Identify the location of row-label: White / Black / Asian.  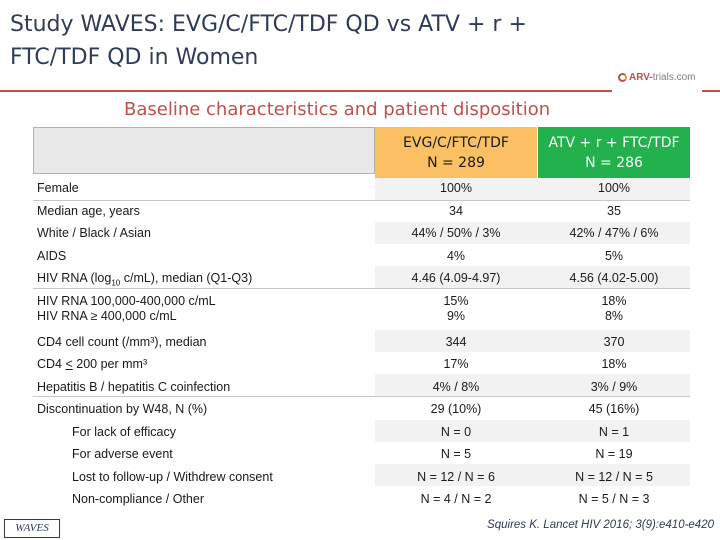
(94, 233).